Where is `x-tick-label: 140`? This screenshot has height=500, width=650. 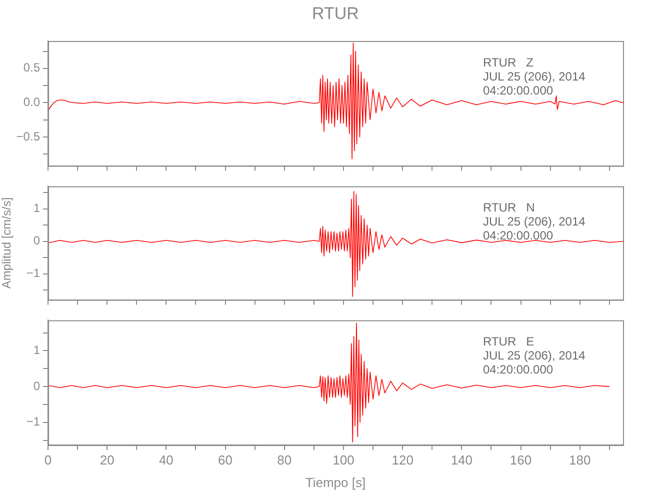
x-tick-label: 140 is located at coordinates (461, 460).